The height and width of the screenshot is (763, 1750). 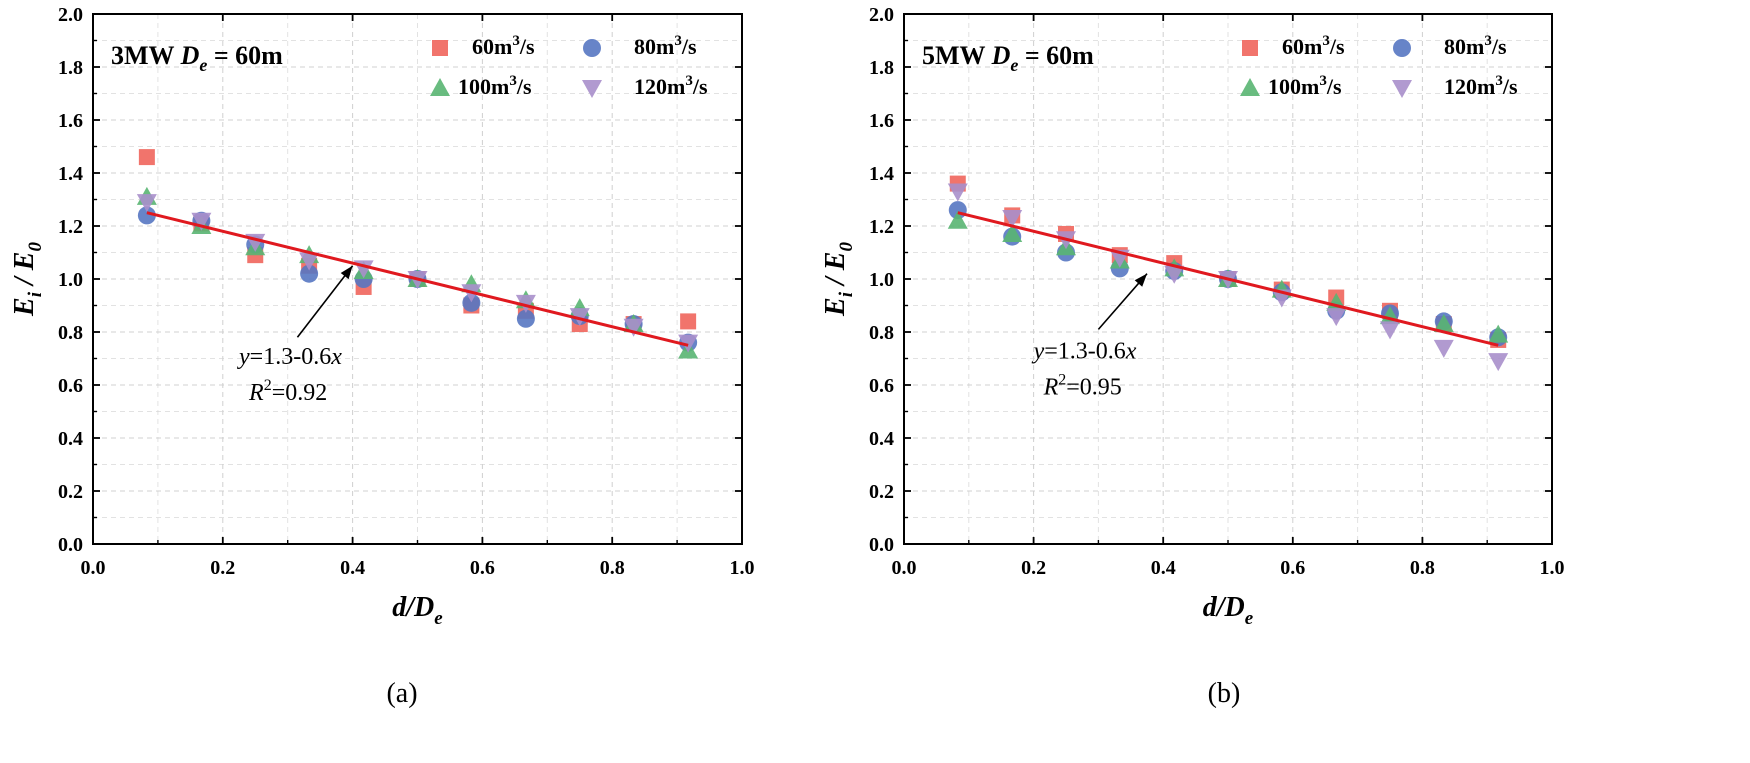 I want to click on panel-caption: (a), so click(x=401, y=693).